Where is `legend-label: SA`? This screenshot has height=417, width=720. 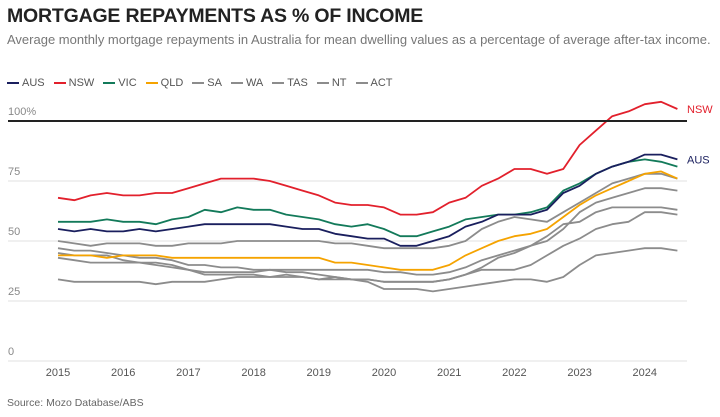 legend-label: SA is located at coordinates (214, 83).